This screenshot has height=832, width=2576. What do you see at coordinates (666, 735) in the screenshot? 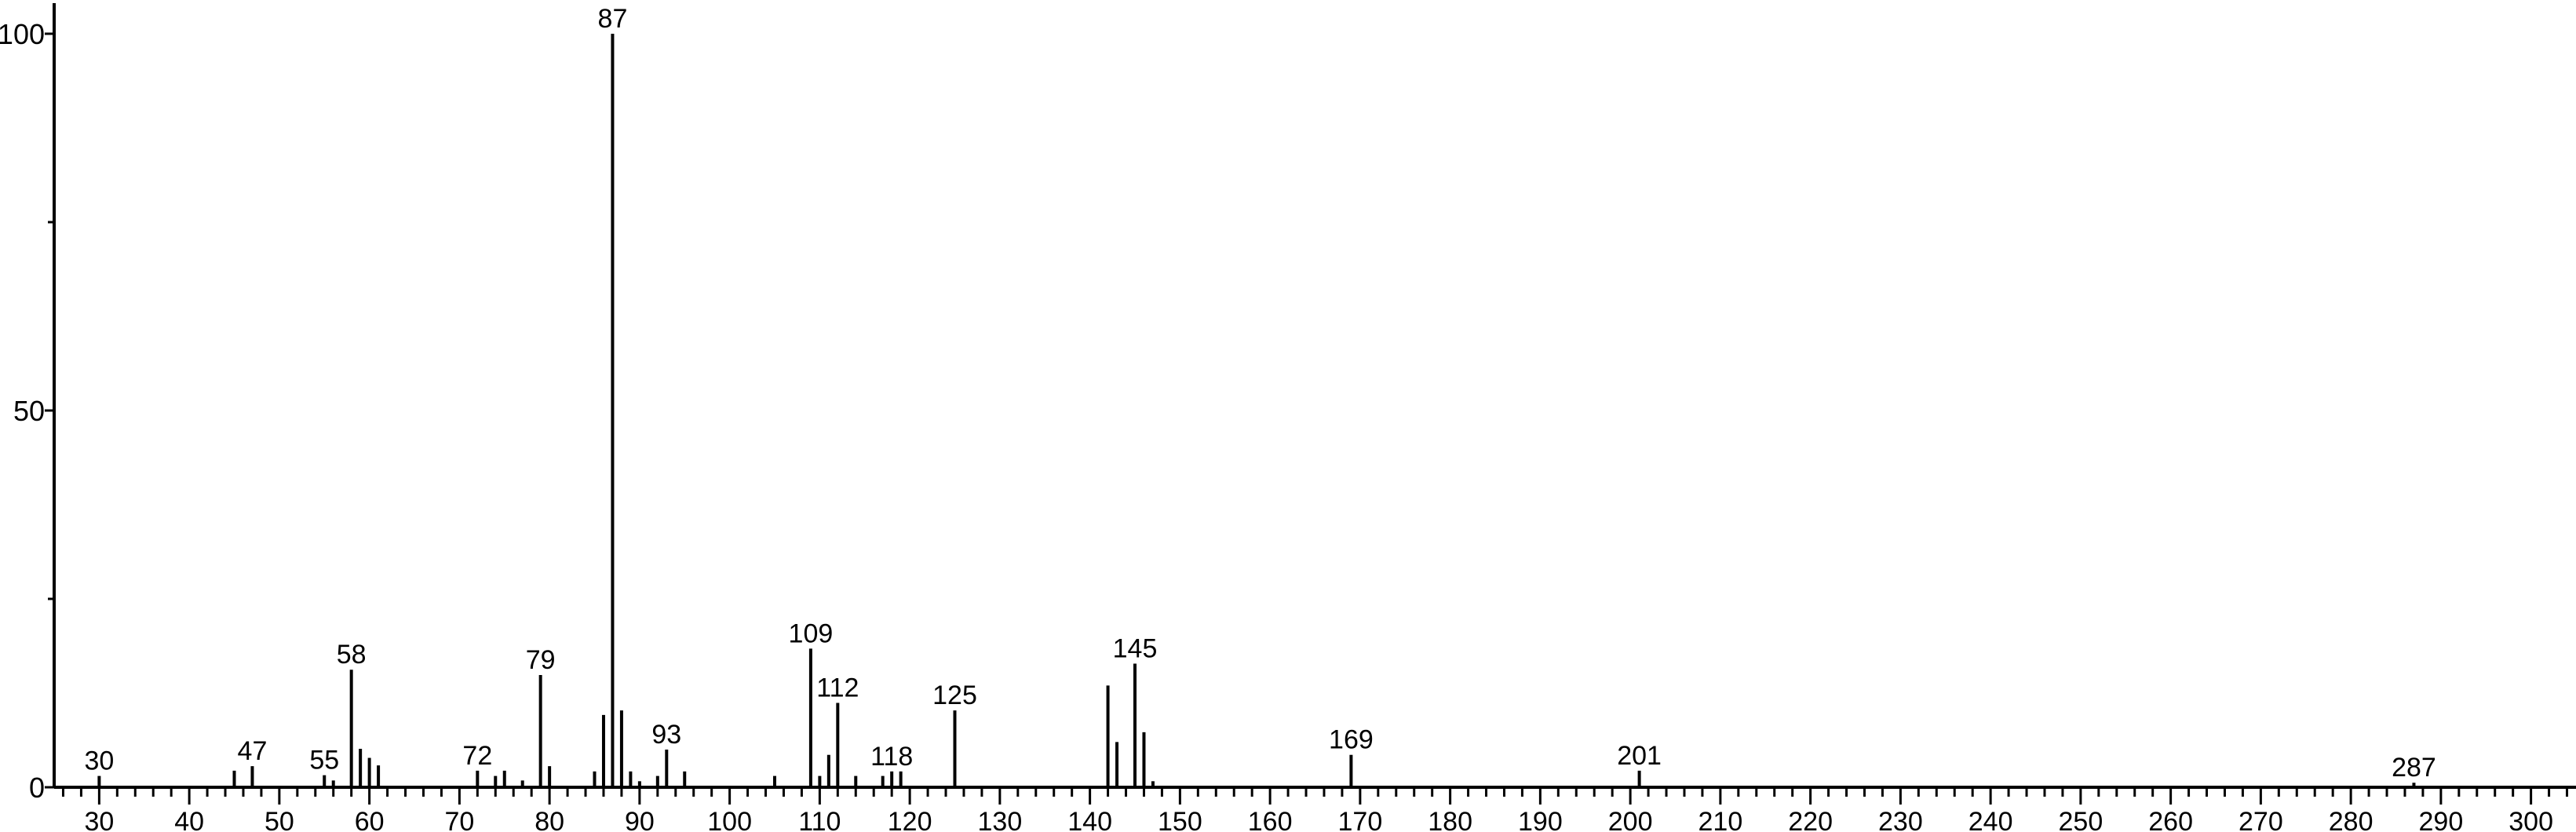
I see `peak-label: 93` at bounding box center [666, 735].